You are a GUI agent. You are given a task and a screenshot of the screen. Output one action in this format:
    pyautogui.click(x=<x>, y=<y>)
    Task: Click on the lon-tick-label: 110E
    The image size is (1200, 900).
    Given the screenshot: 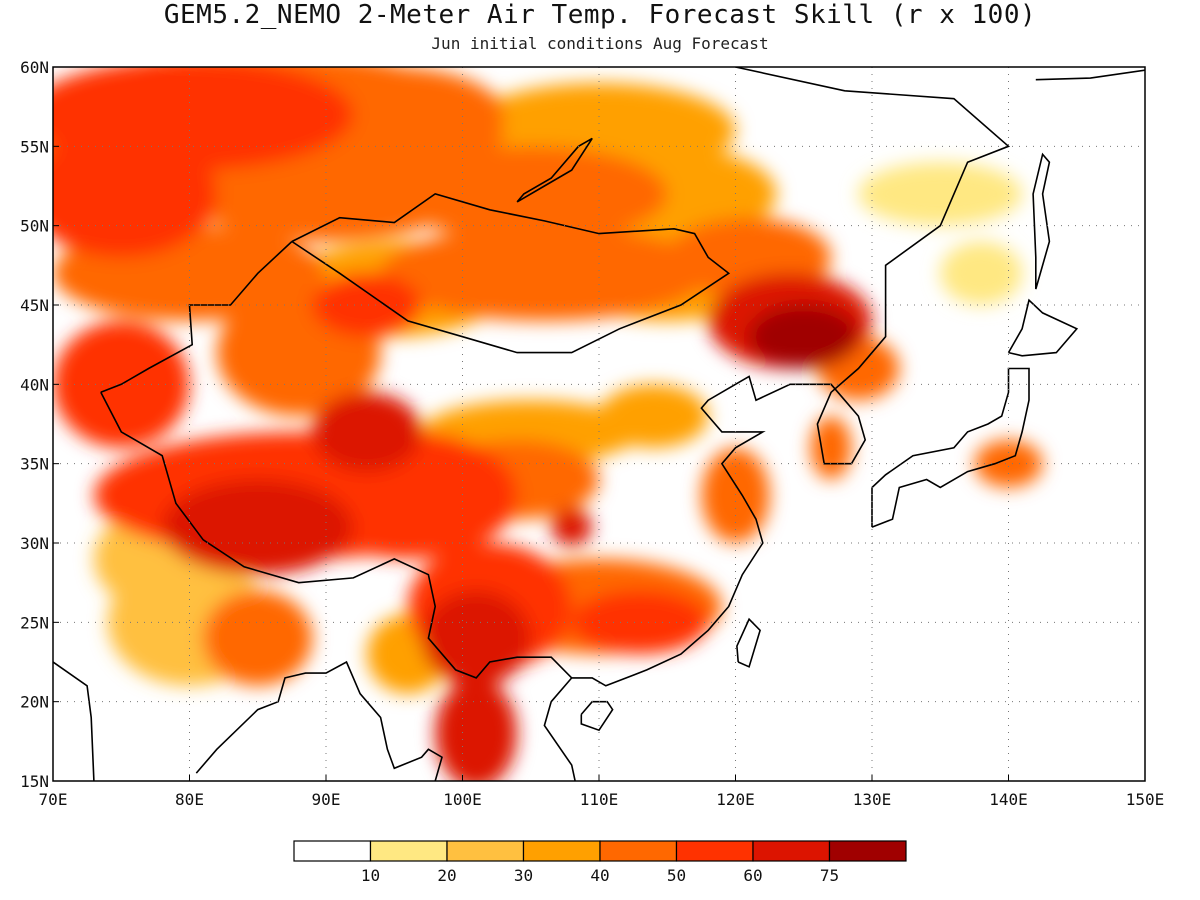 What is the action you would take?
    pyautogui.click(x=599, y=799)
    